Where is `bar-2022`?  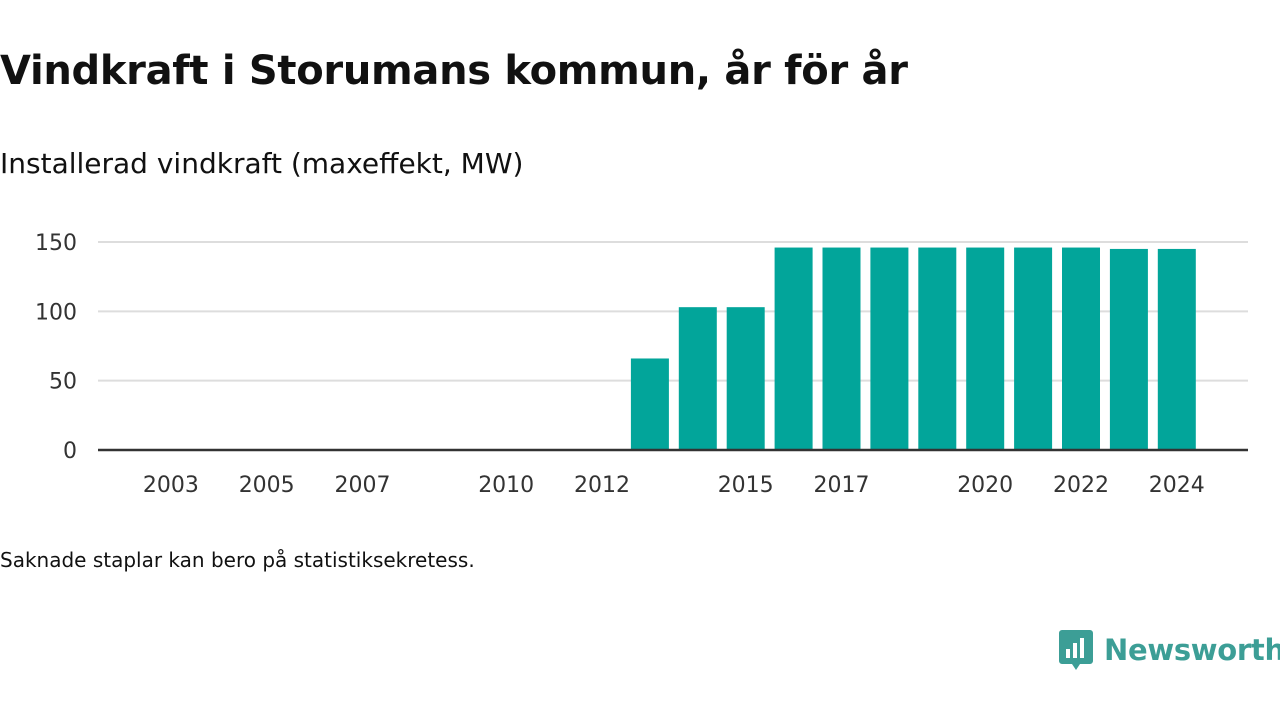
bar-2022 is located at coordinates (1081, 348).